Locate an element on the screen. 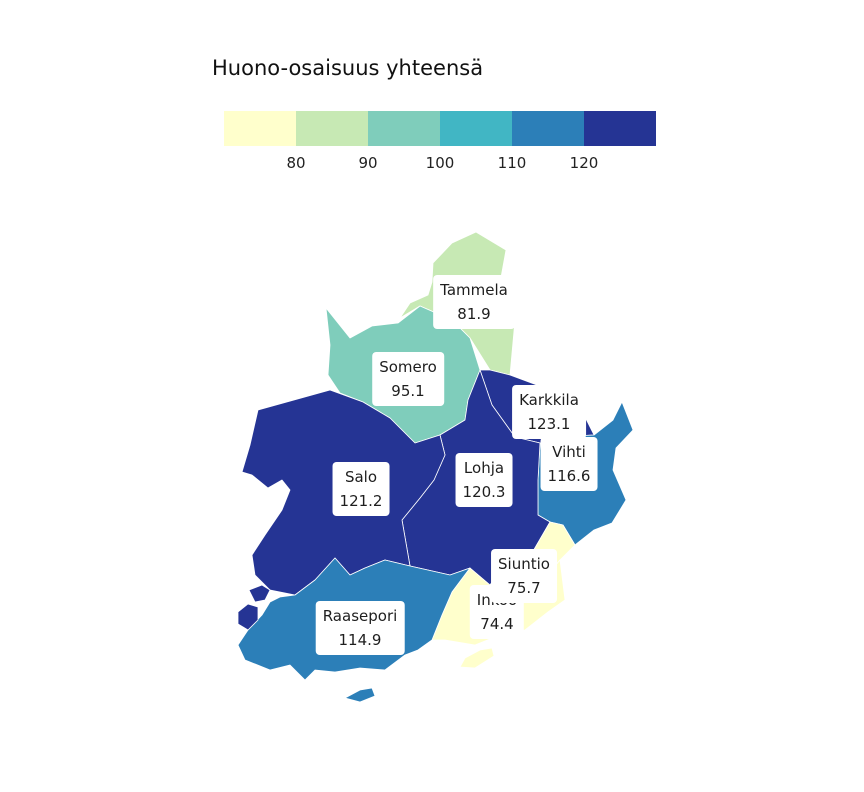 The width and height of the screenshot is (864, 792). label-tammela: Tammela 81.9 is located at coordinates (474, 302).